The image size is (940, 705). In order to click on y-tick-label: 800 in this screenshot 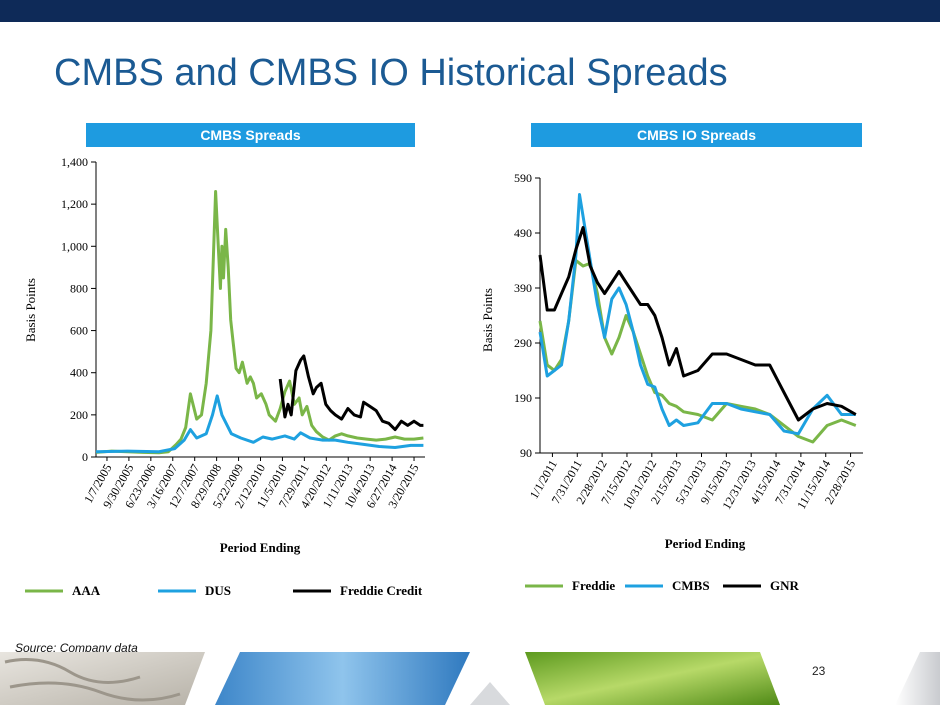, I will do `click(79, 288)`.